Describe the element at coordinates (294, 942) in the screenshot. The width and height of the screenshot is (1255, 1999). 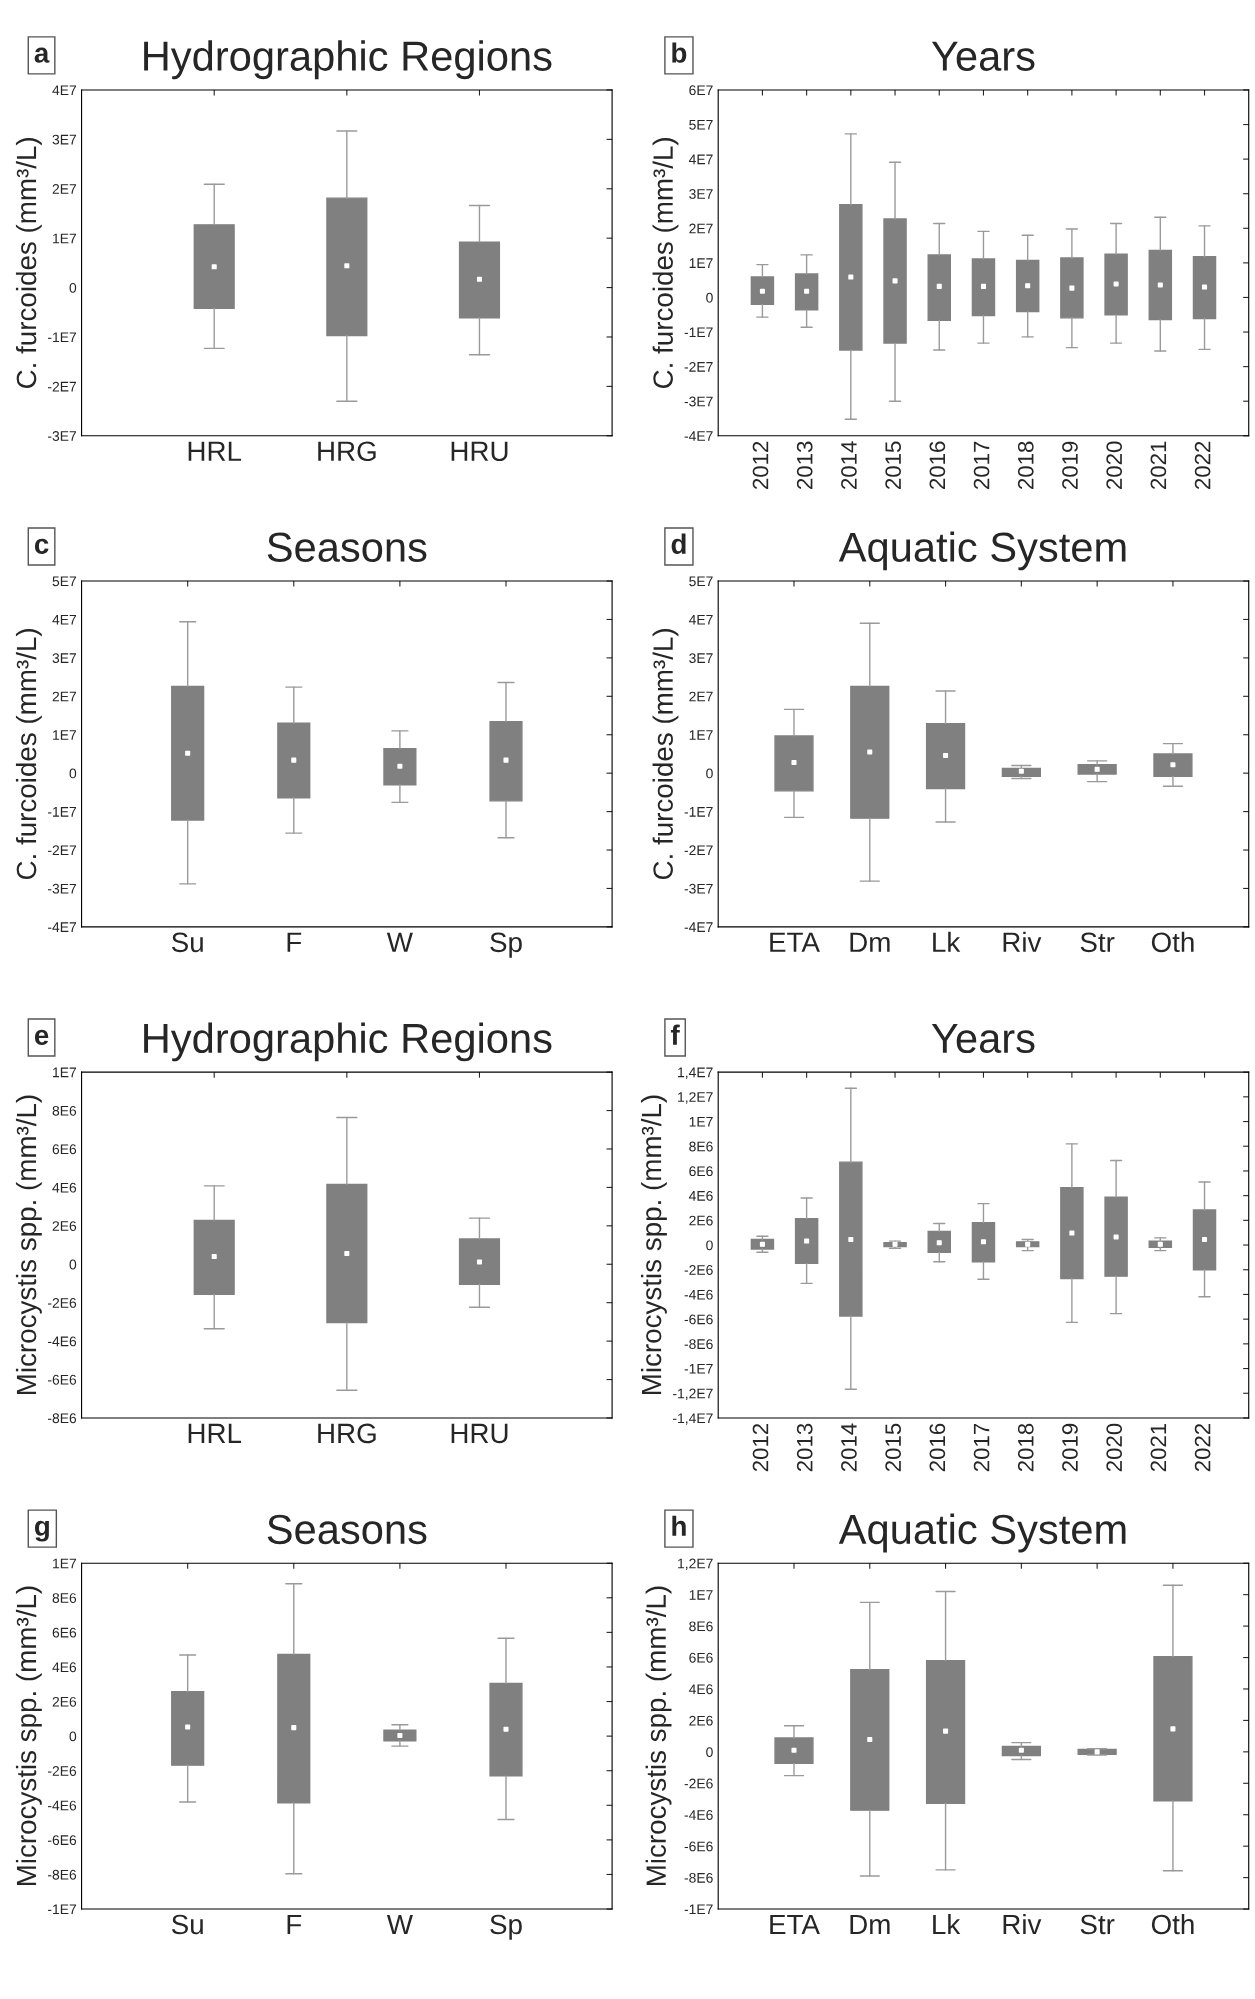
I see `x-tick-label: F` at that location.